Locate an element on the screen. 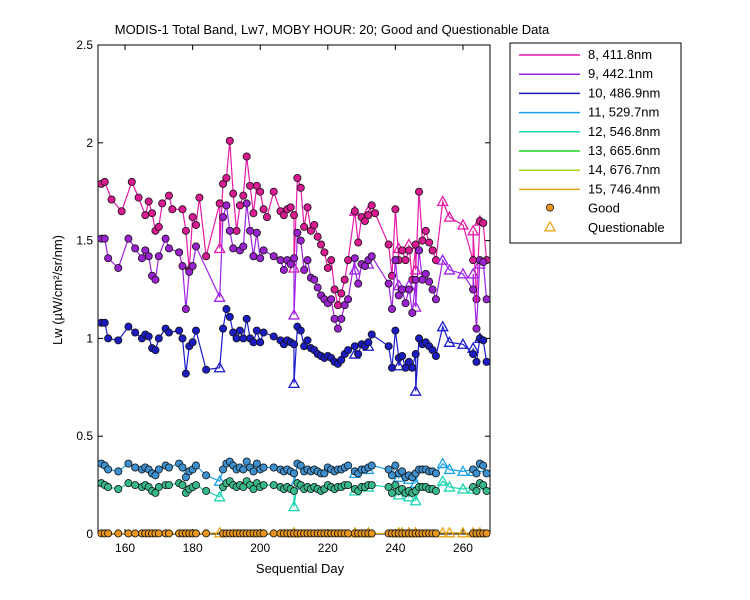 The width and height of the screenshot is (750, 600). x-tick-label: 160 is located at coordinates (125, 548).